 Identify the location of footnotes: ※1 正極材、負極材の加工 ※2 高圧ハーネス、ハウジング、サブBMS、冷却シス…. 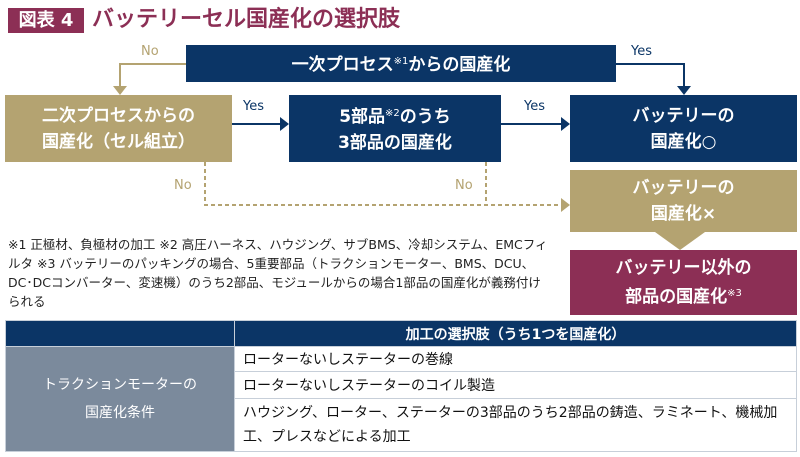
(278, 273).